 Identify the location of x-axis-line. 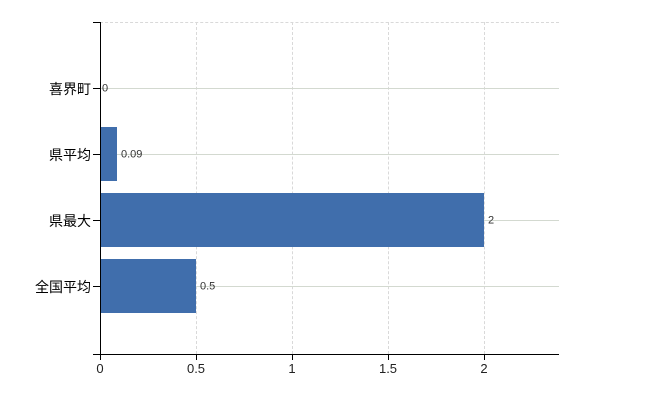
(329, 354).